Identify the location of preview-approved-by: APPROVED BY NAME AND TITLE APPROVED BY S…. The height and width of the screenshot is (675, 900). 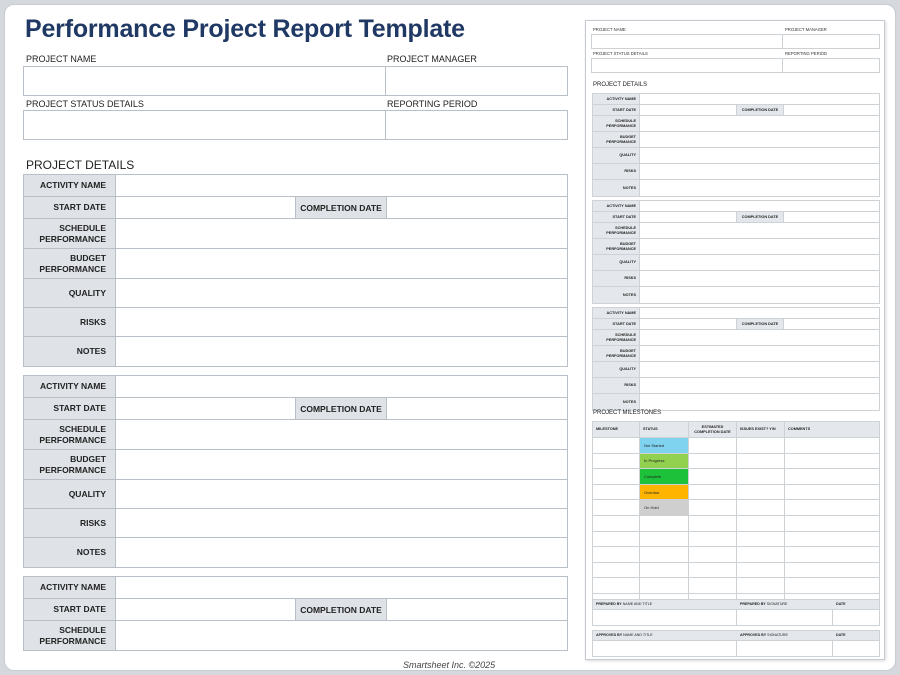
(736, 643).